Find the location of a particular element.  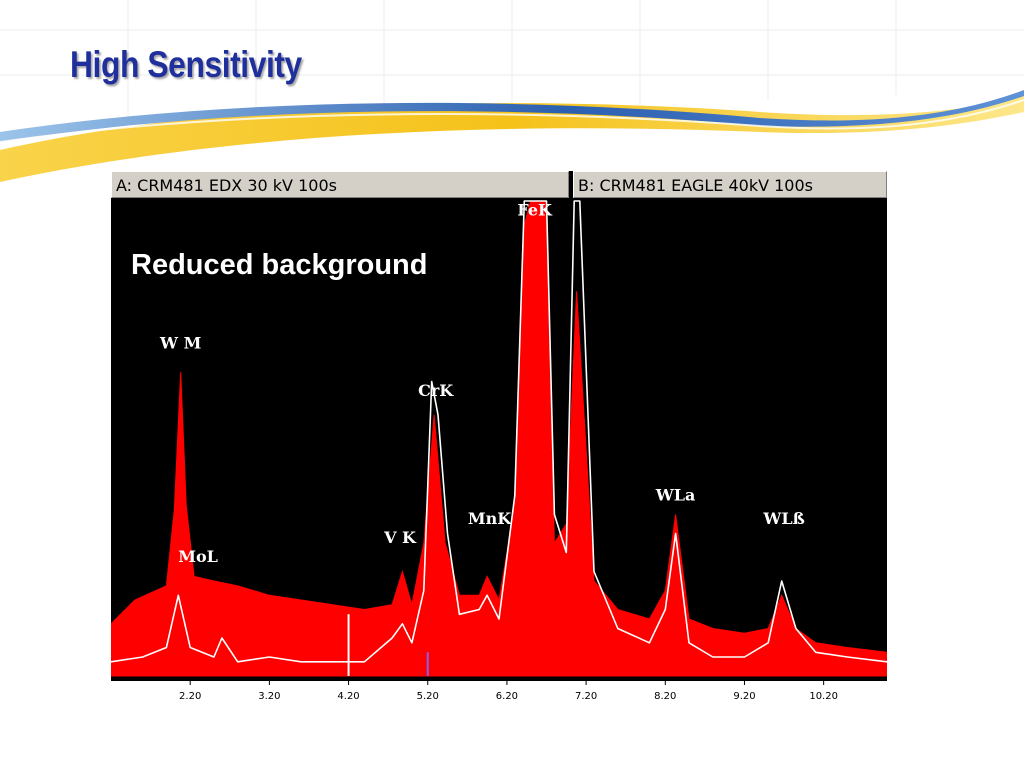

x-axis-ticks: 2.20 3.20 4.20 5.20 6.20 7.20 8.20 9.20 10.20 is located at coordinates (499, 690).